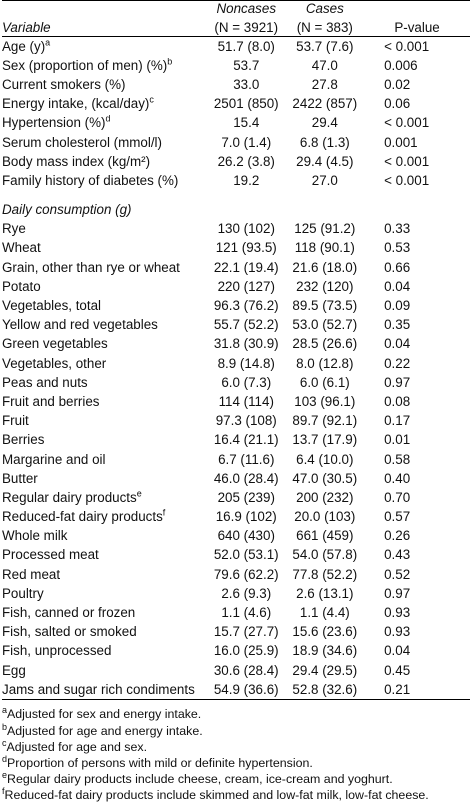  What do you see at coordinates (104, 84) in the screenshot?
I see `row-label: Current smokers (%)` at bounding box center [104, 84].